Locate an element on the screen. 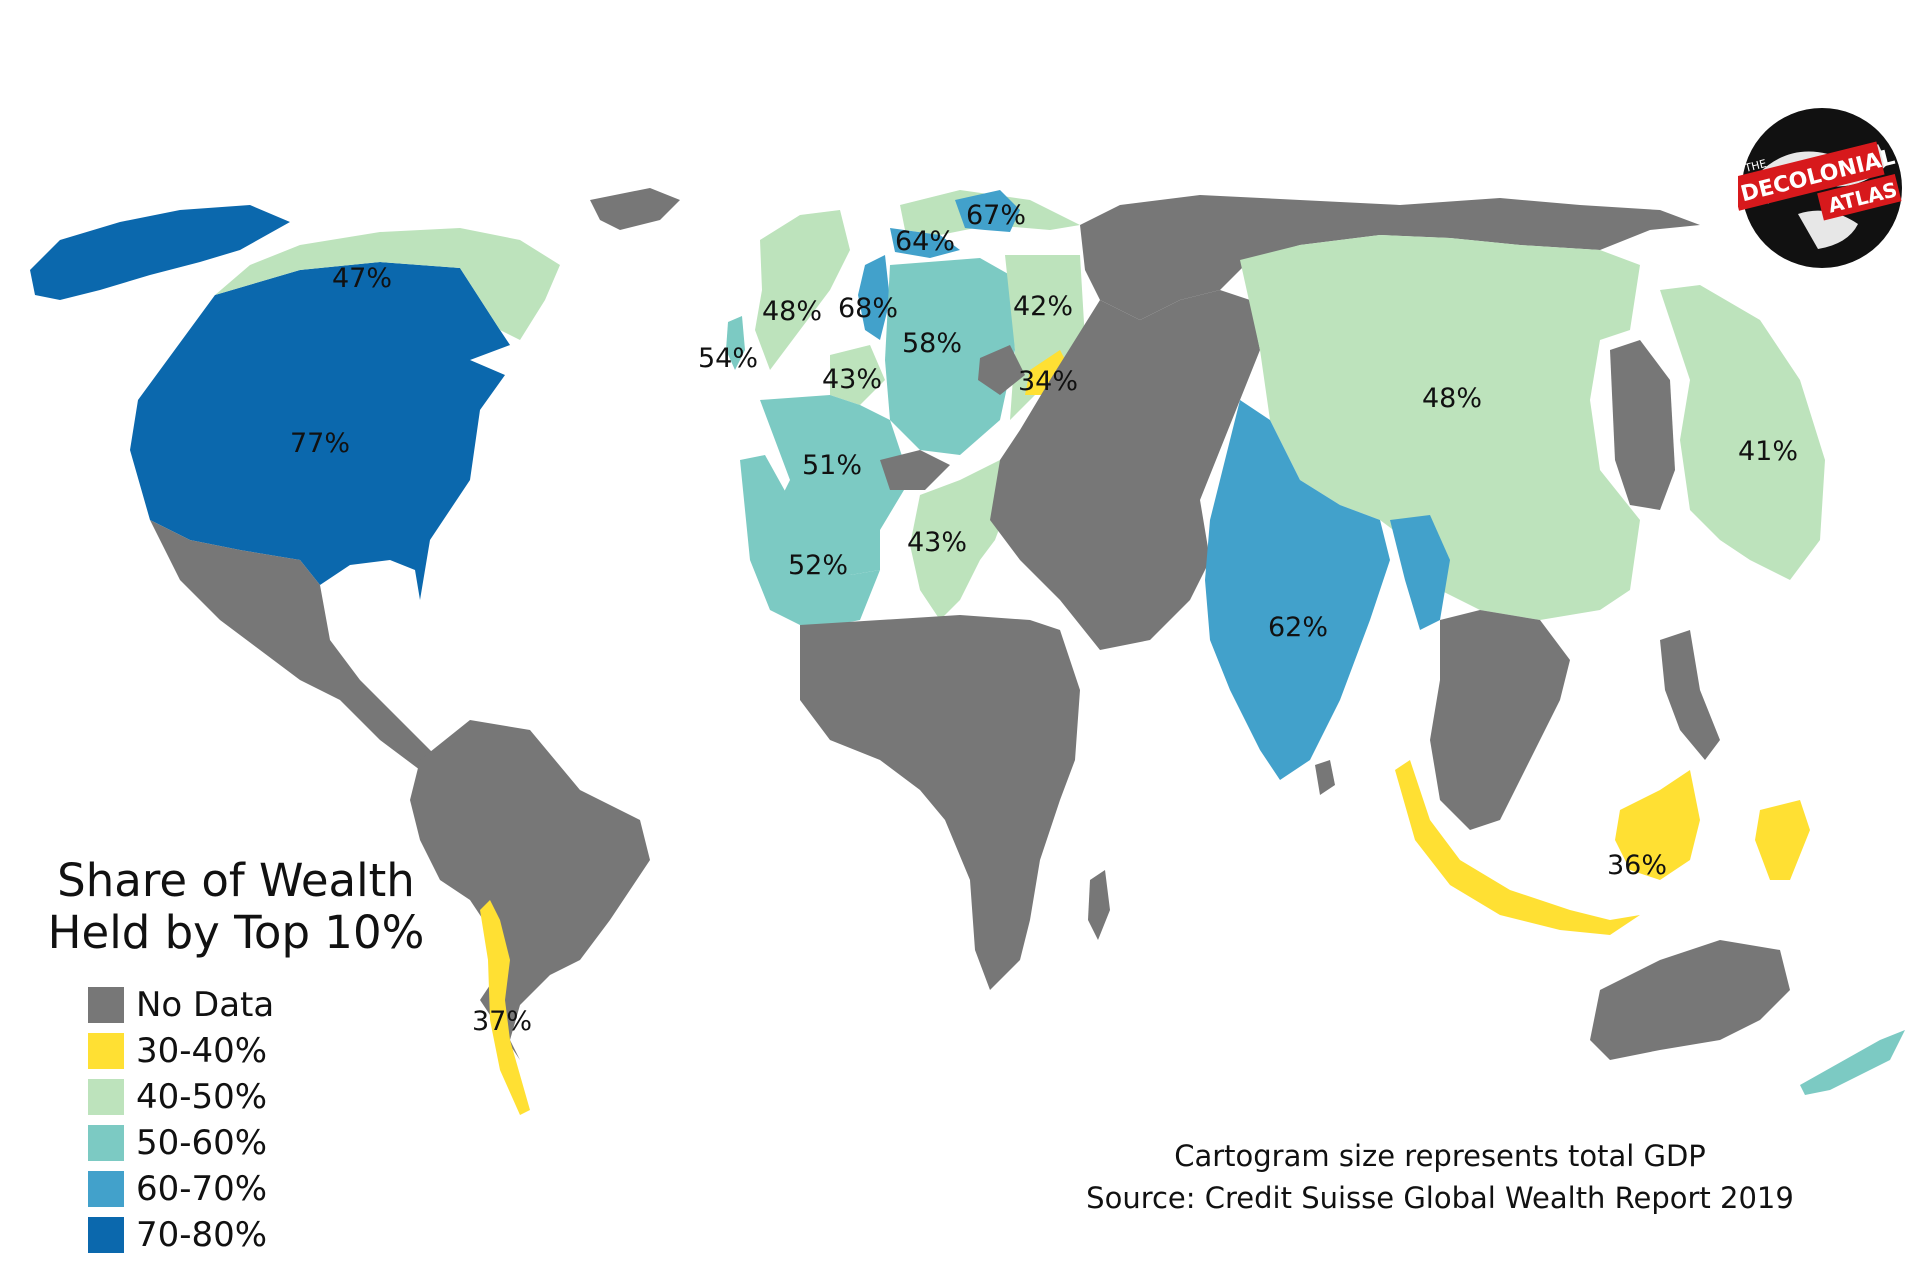  legend-item-30-40: 30-40% is located at coordinates (181, 1051).